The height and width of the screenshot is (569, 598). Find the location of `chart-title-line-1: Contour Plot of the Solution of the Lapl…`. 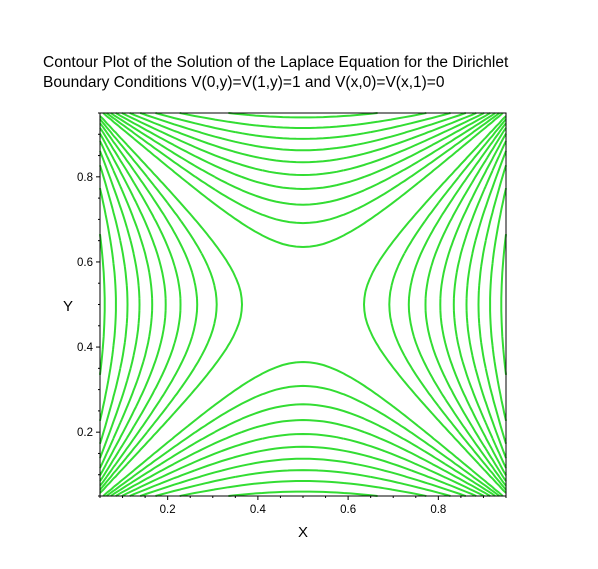

chart-title-line-1: Contour Plot of the Solution of the Lapl… is located at coordinates (276, 62).